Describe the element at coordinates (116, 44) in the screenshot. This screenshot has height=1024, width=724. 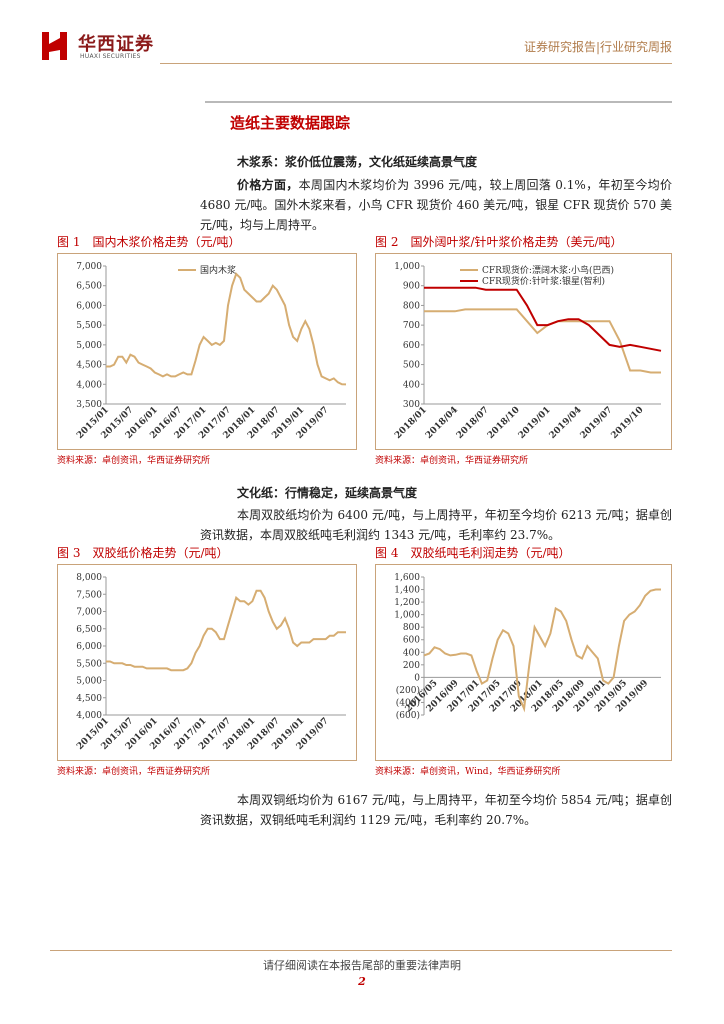
I see `brand: 华西证券` at that location.